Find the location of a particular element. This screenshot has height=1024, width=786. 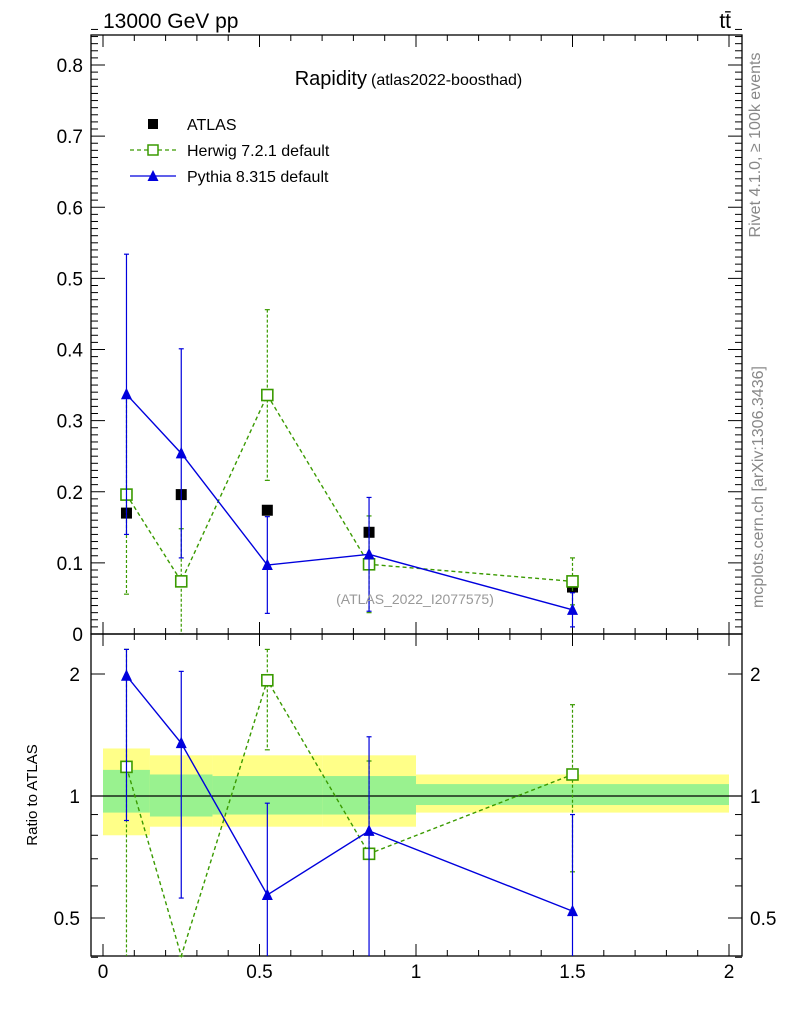

y-tick-label: 0.2 is located at coordinates (70, 493).